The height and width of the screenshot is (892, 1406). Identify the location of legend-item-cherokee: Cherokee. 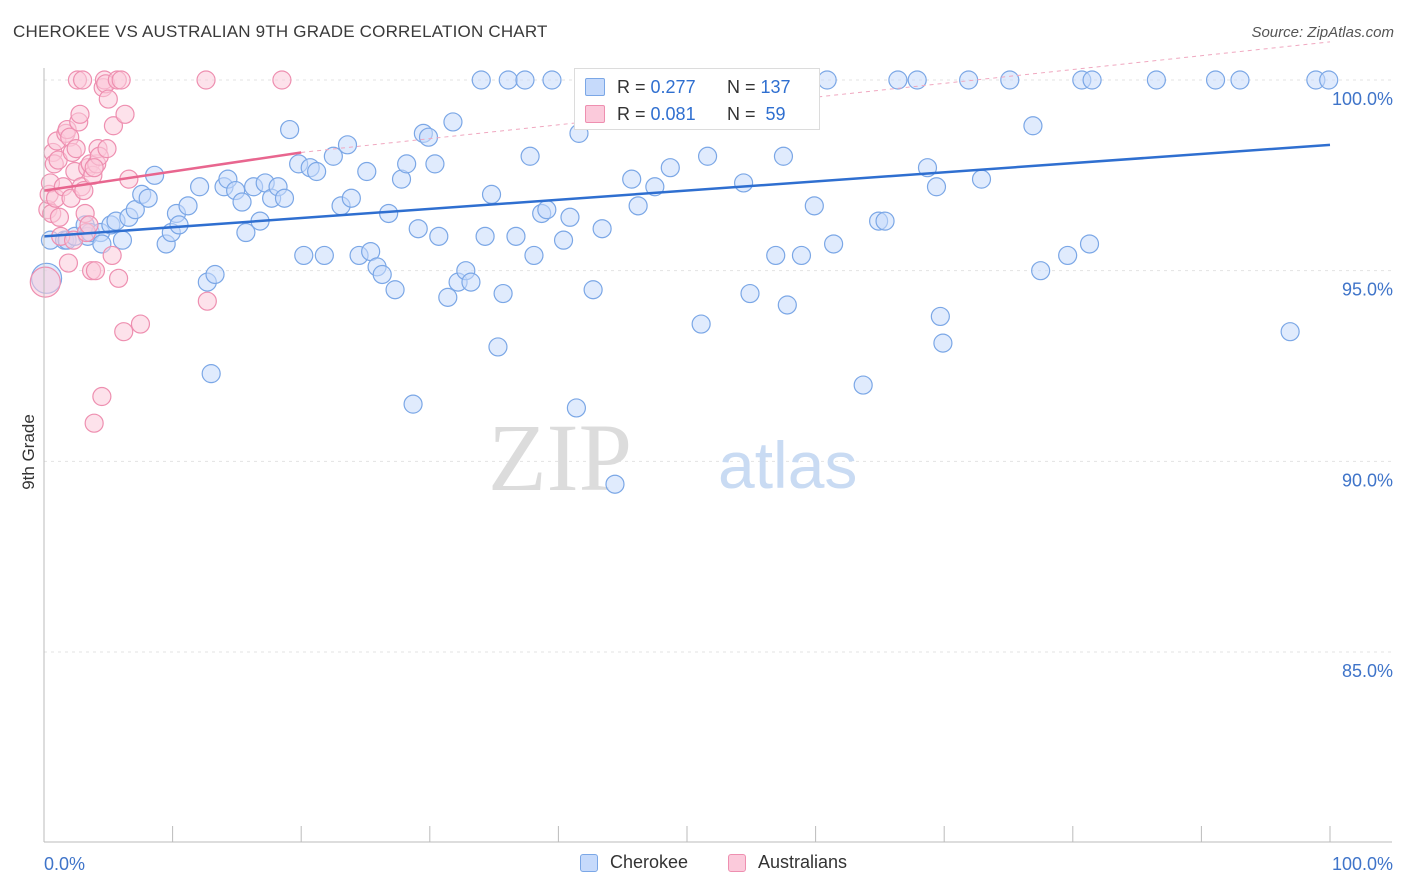
(634, 862).